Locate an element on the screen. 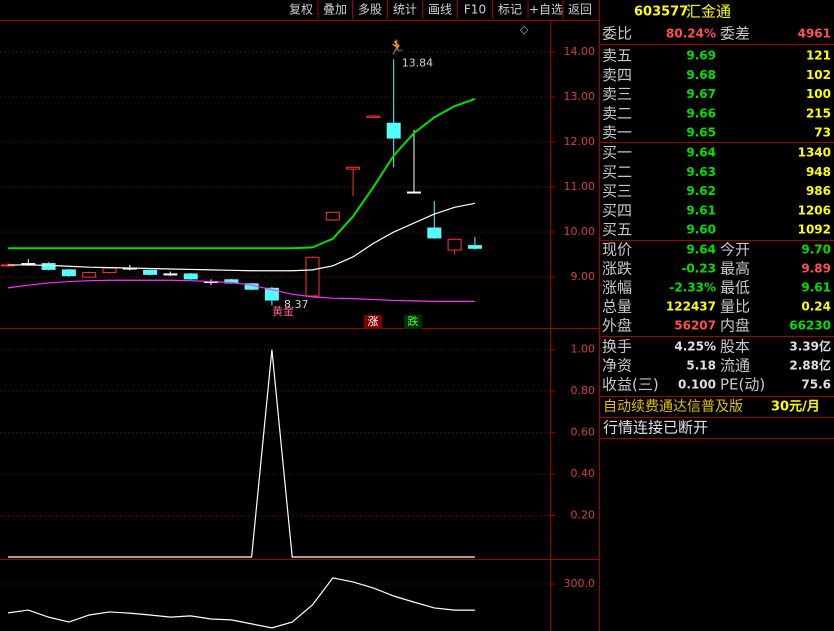 This screenshot has width=834, height=631. order-volume: 215 is located at coordinates (818, 113).